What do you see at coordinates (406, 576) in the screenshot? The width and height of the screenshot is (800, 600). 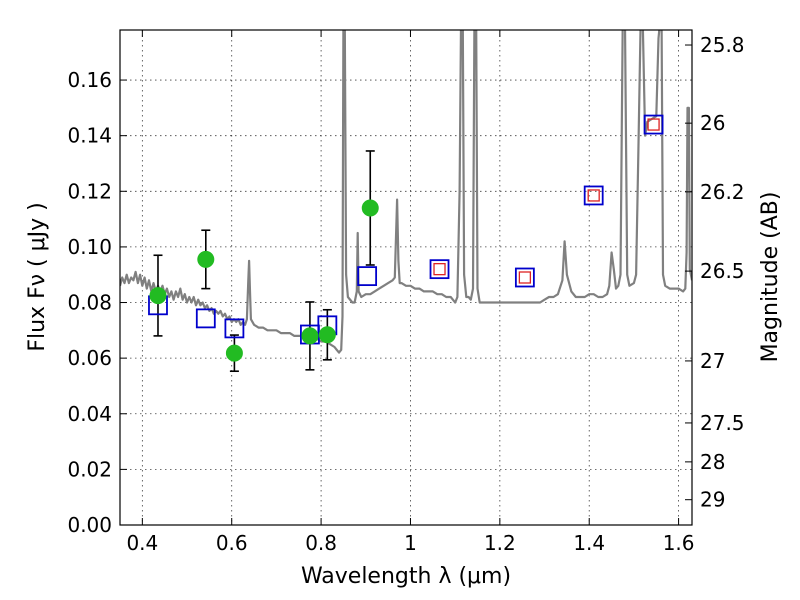 I see `x-axis-title: Wavelength λ (μm)` at bounding box center [406, 576].